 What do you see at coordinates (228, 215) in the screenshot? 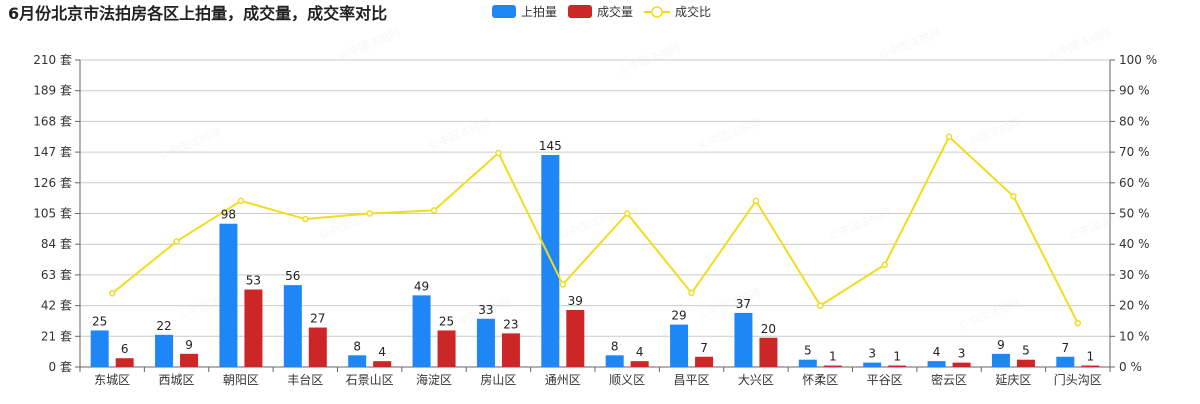
I see `bar-value-label: 98` at bounding box center [228, 215].